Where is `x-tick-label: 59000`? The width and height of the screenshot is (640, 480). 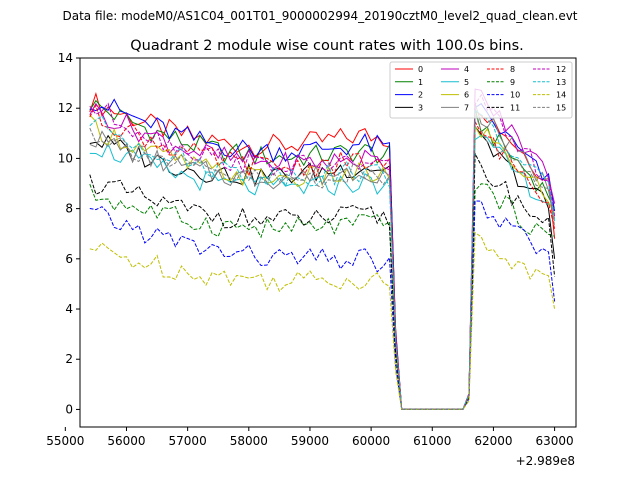 x-tick-label: 59000 is located at coordinates (310, 441).